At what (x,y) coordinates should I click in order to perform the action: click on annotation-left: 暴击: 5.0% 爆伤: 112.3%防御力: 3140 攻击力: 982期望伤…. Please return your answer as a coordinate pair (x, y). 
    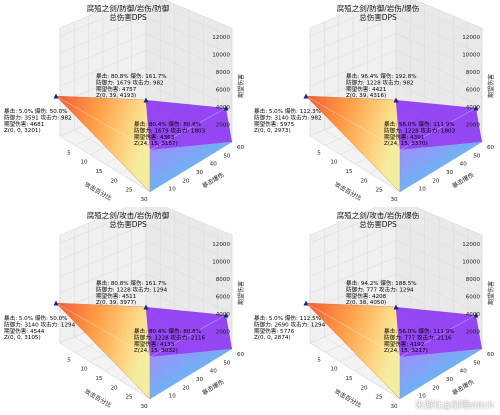
    Looking at the image, I should click on (288, 120).